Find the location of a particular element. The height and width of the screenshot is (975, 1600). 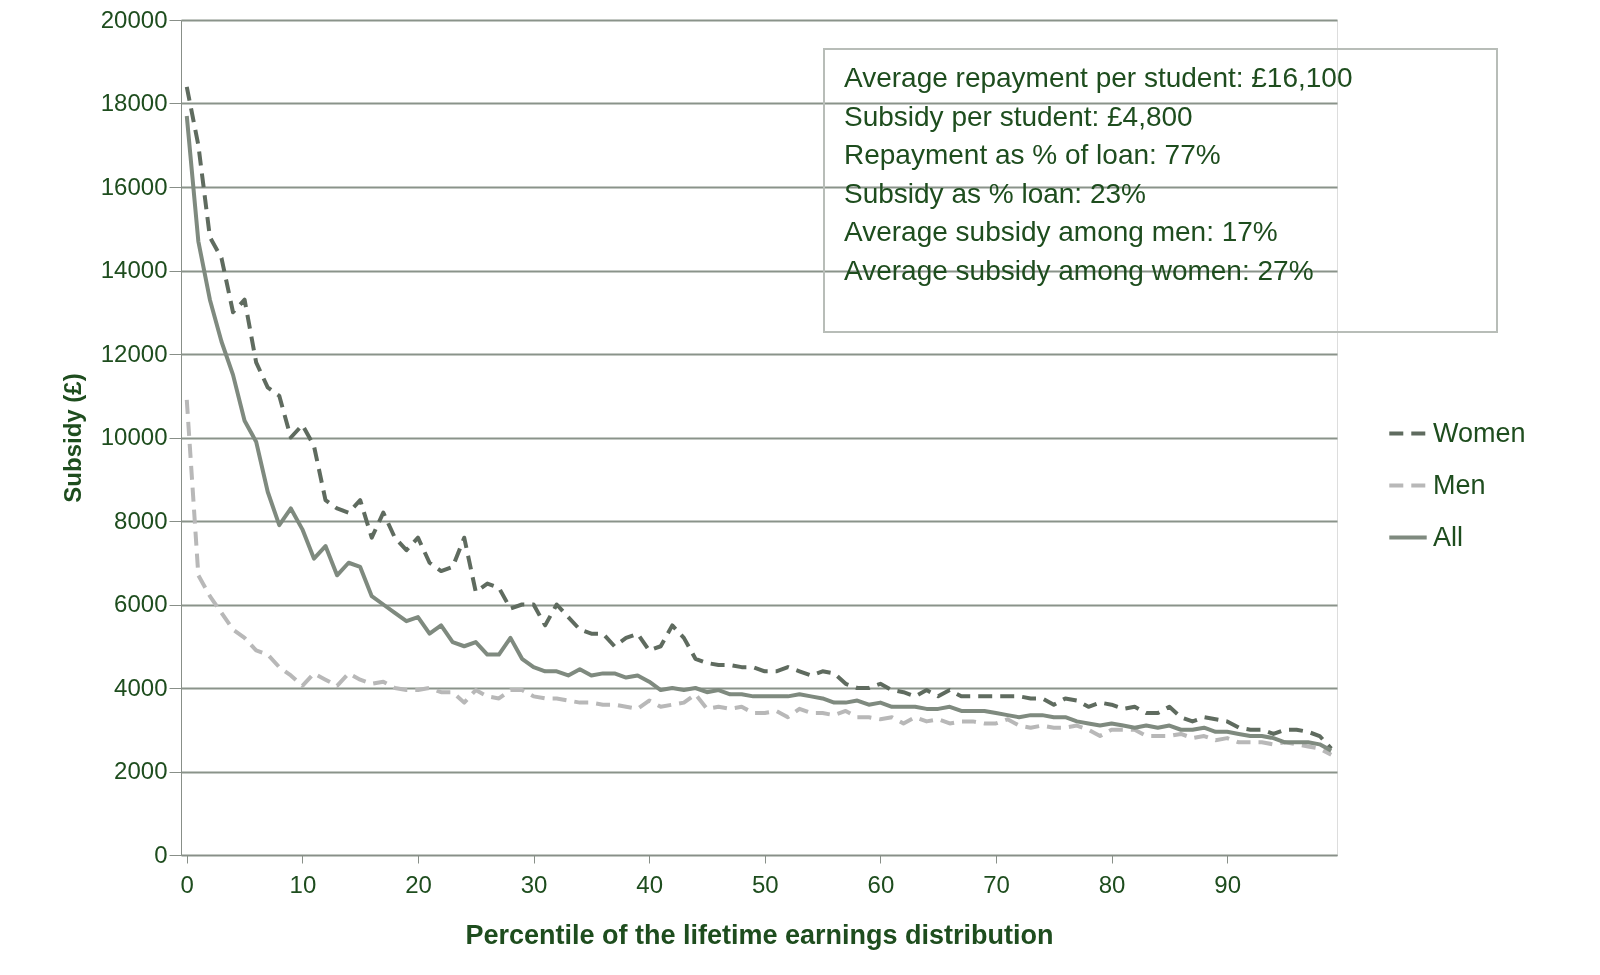

annotation: Average subsidy among women: 27% is located at coordinates (1079, 270).